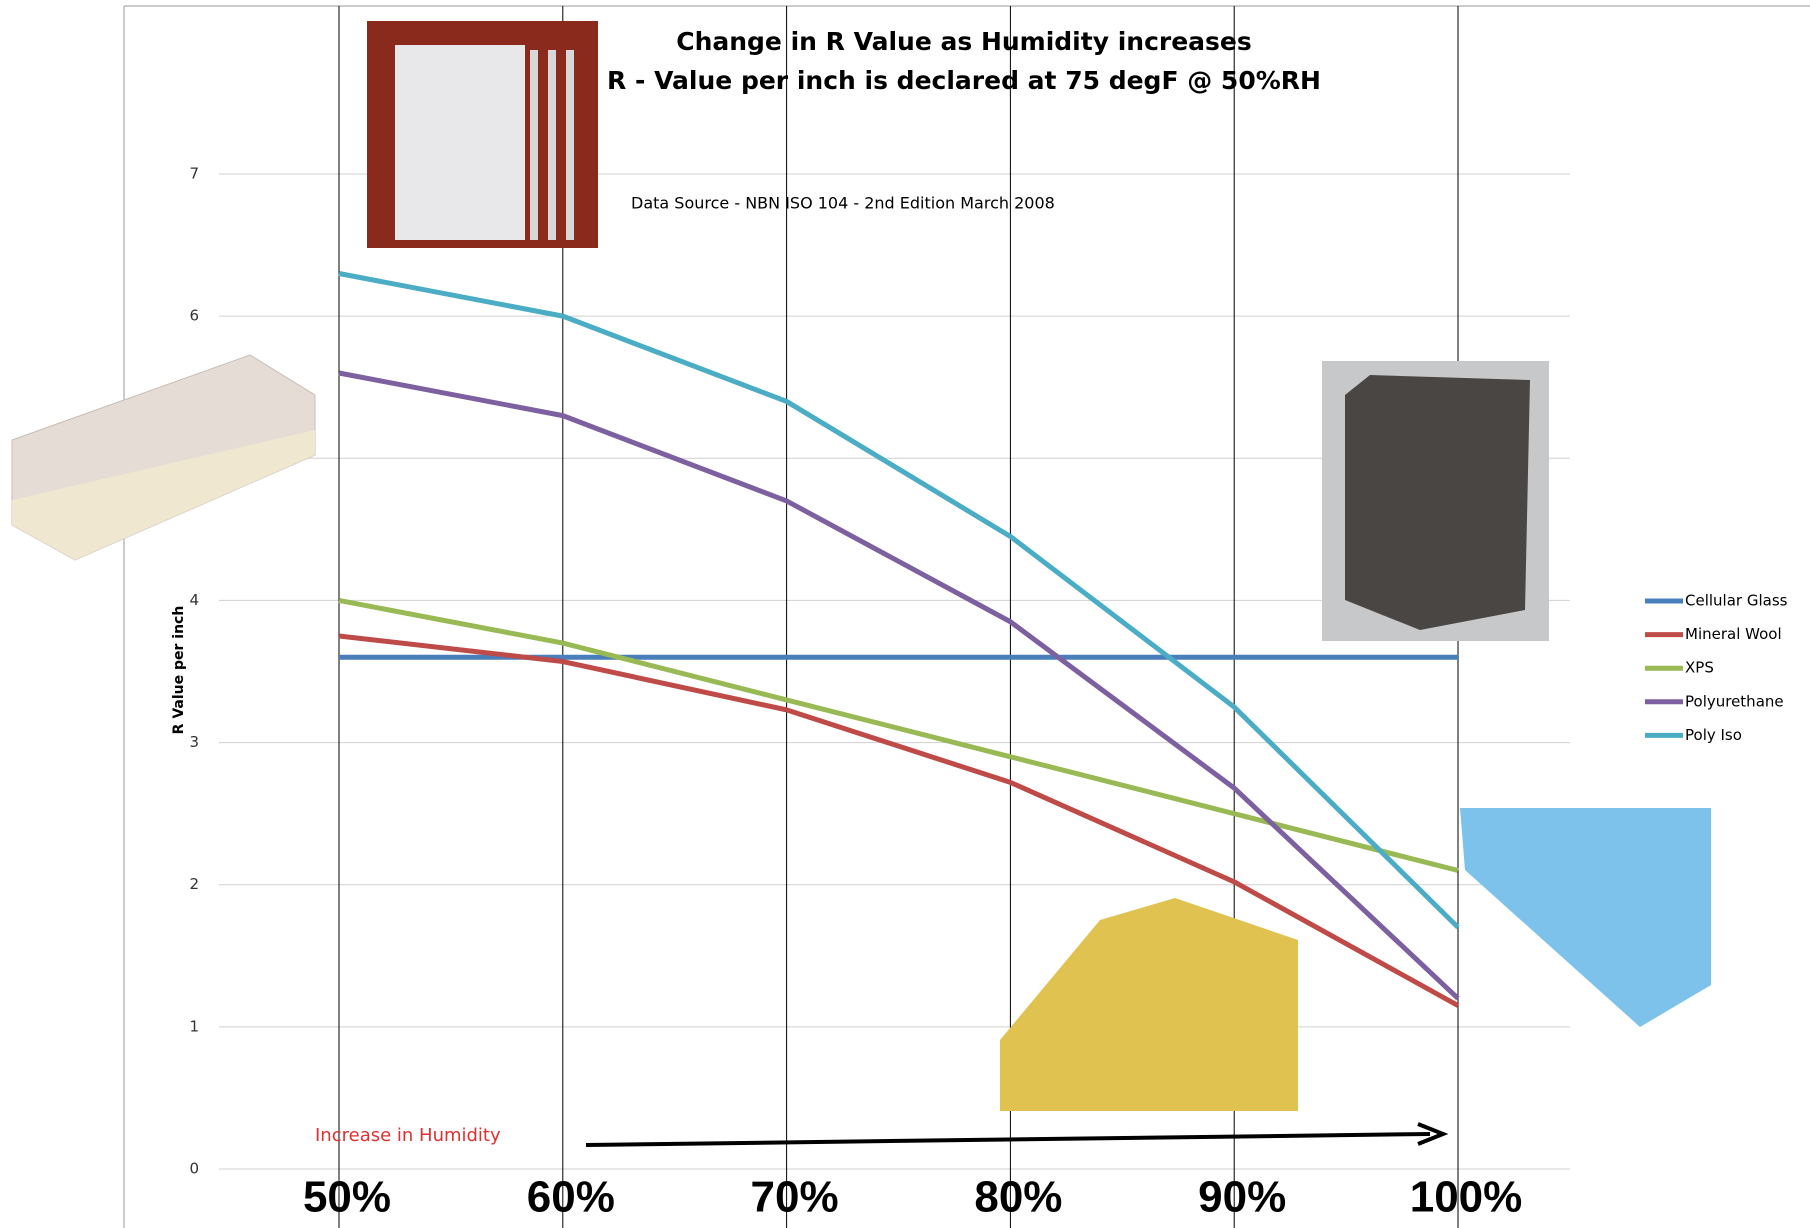 This screenshot has height=1228, width=1810. What do you see at coordinates (1242, 1197) in the screenshot?
I see `x-tick-label: 90%` at bounding box center [1242, 1197].